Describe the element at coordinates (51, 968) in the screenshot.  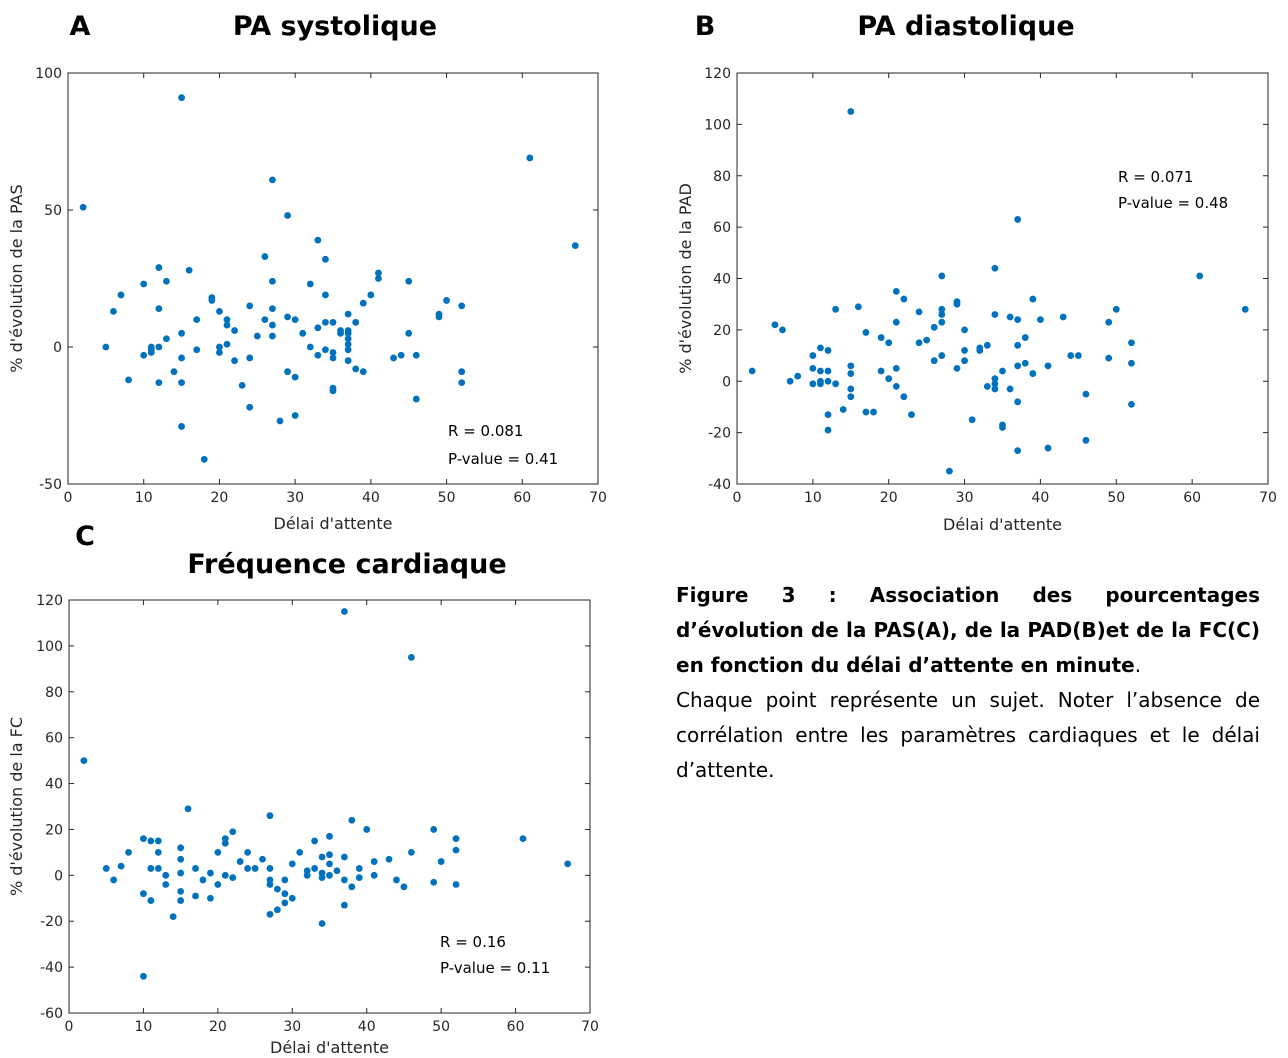
I see `y-tick-label: -40` at that location.